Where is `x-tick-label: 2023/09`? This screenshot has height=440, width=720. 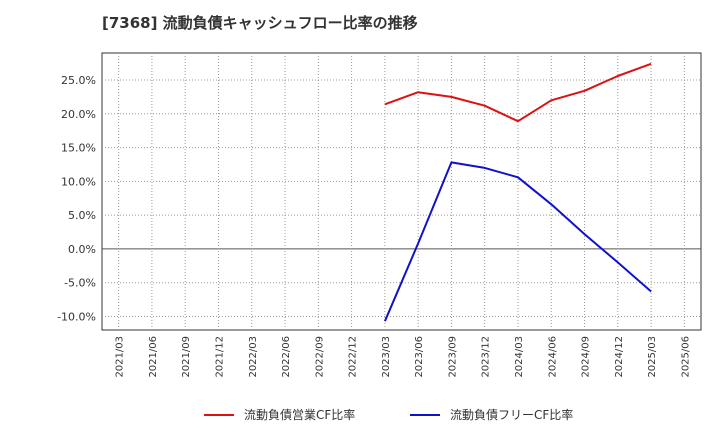 x-tick-label: 2023/09 is located at coordinates (452, 357).